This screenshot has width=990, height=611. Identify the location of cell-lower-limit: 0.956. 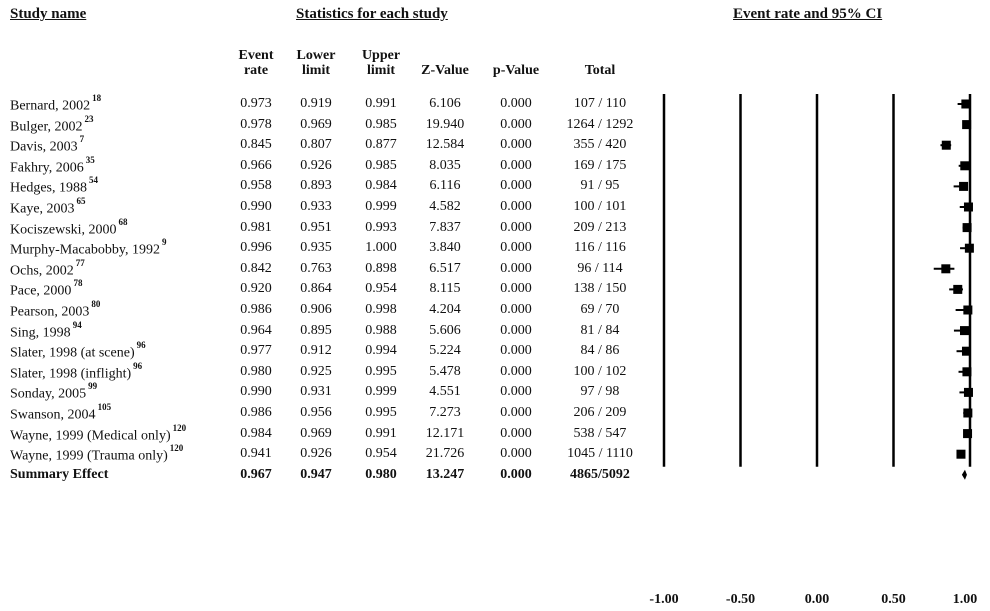
(316, 412).